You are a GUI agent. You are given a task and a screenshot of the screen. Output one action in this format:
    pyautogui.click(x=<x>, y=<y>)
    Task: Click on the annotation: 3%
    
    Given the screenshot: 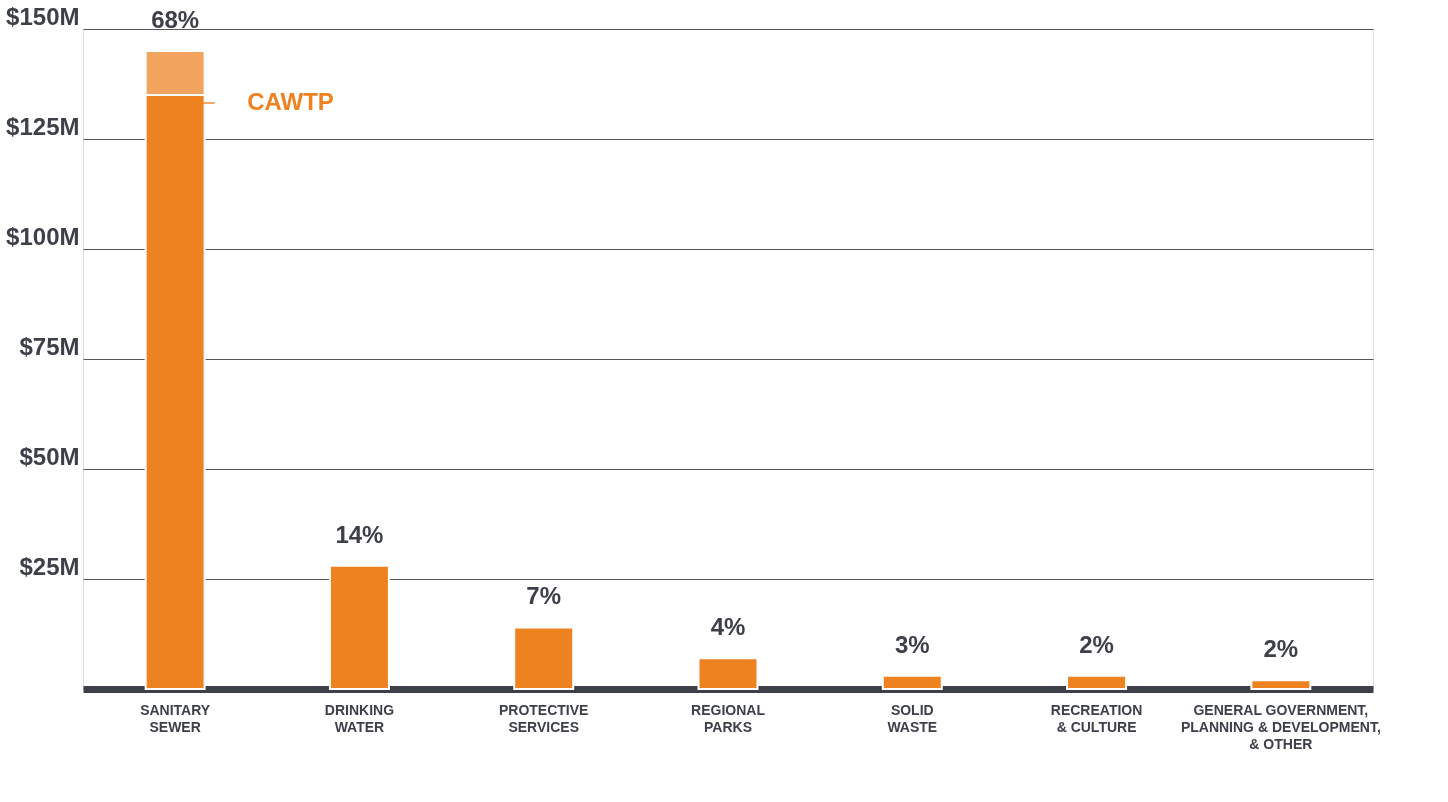 What is the action you would take?
    pyautogui.click(x=912, y=644)
    